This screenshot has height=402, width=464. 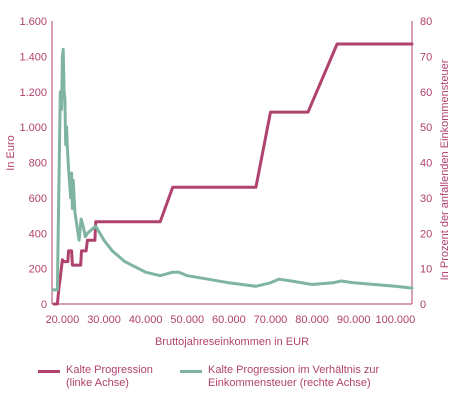 I want to click on y-right-tick-label: 50, so click(x=426, y=128).